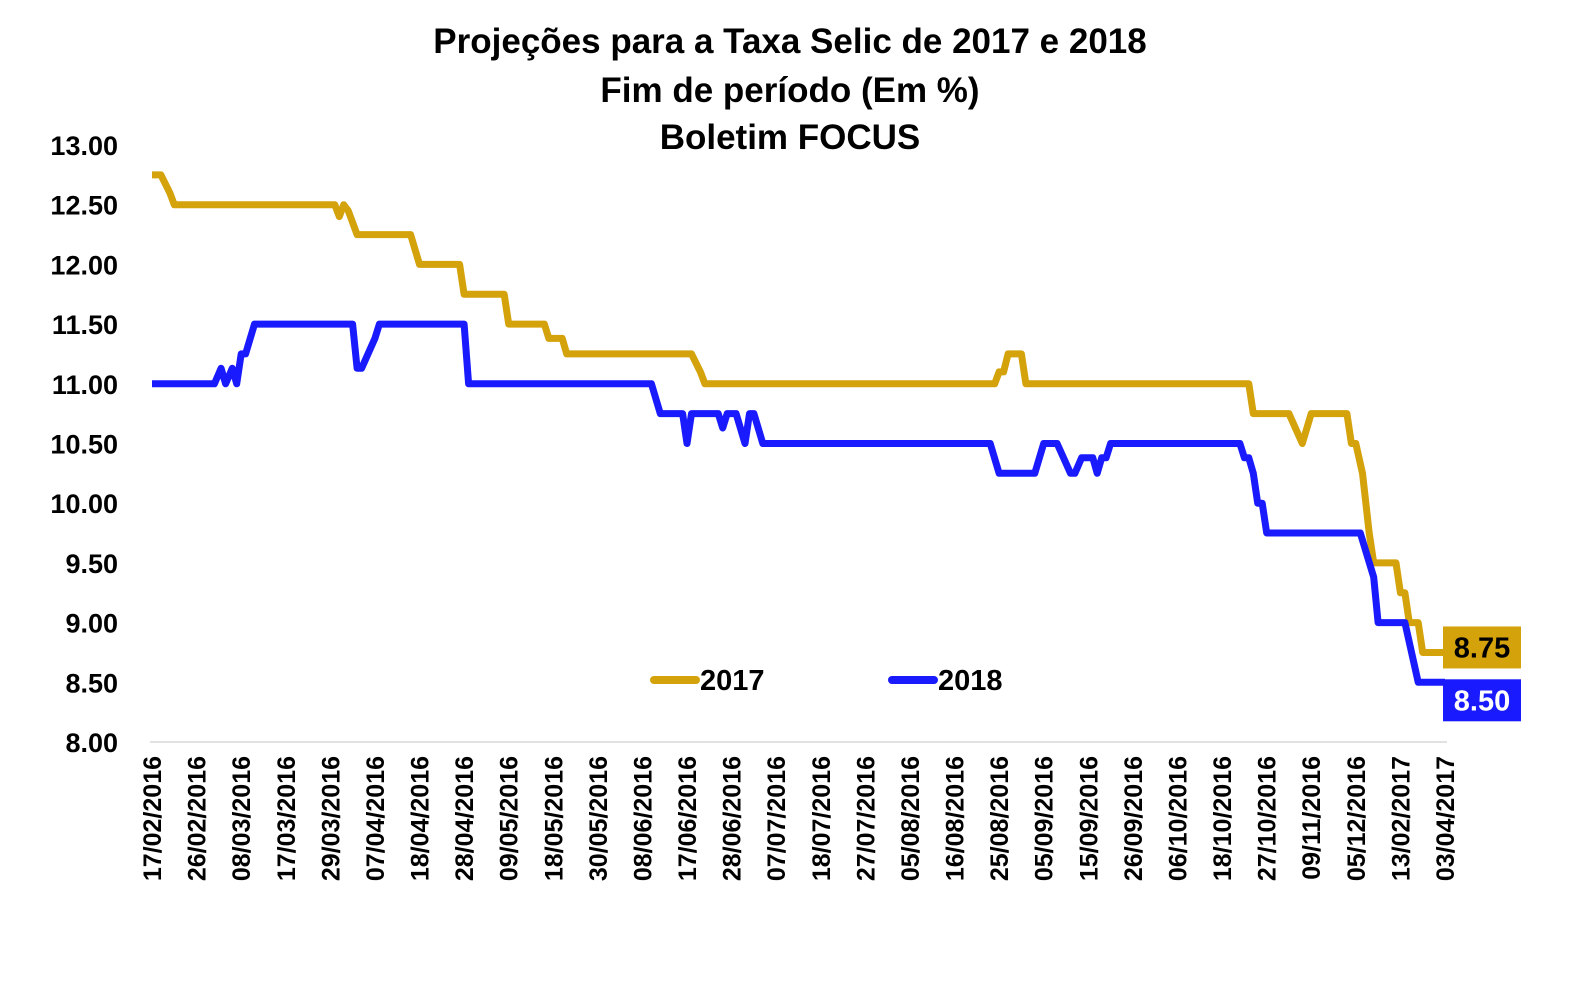  I want to click on y-tick-label: 12.50, so click(84, 206).